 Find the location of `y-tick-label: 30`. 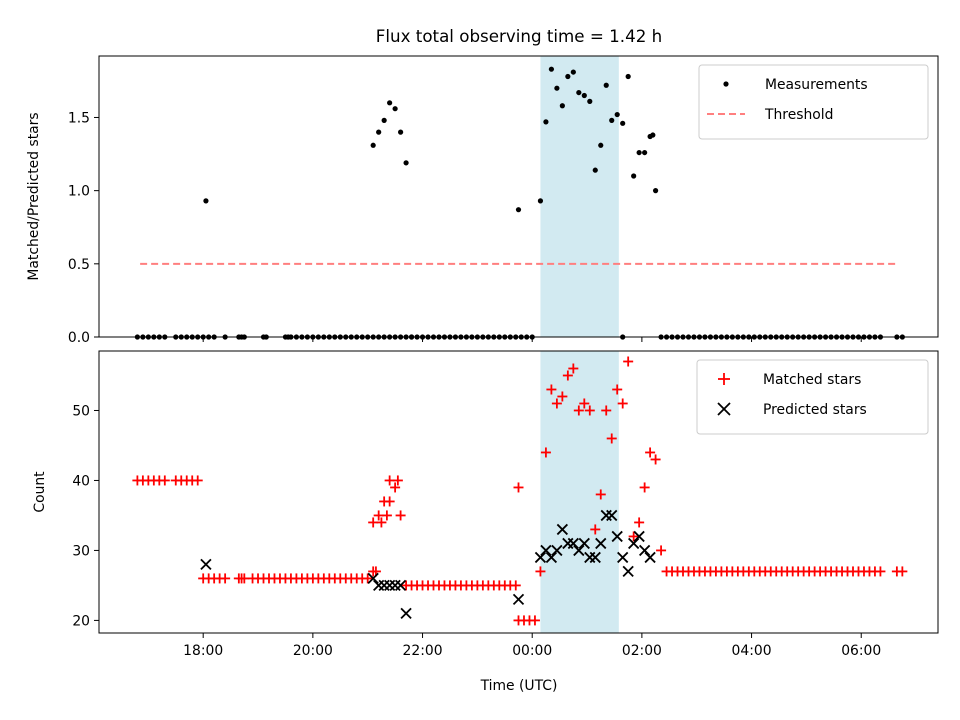

y-tick-label: 30 is located at coordinates (81, 551).